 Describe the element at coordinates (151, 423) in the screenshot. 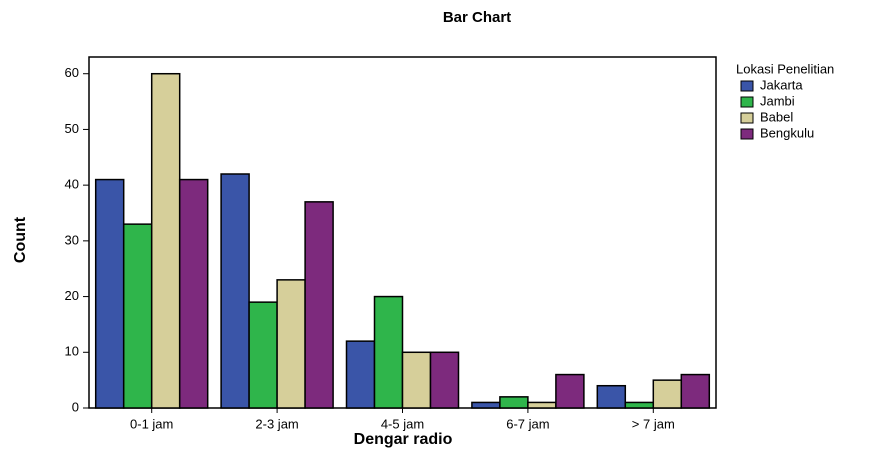

I see `x-tick-label: 0-1 jam` at that location.